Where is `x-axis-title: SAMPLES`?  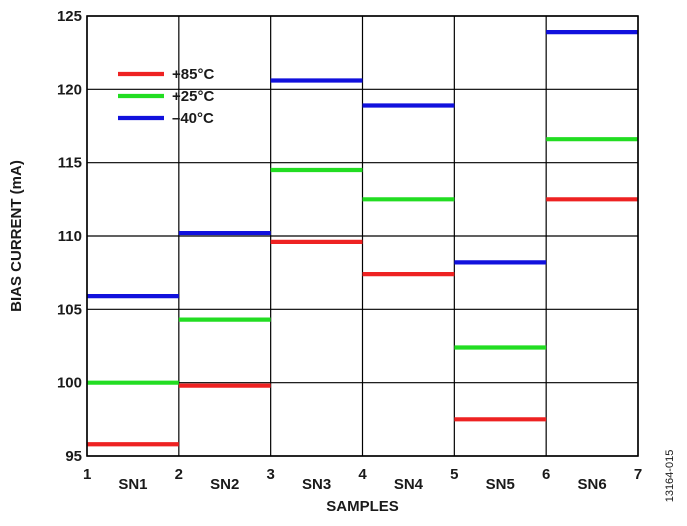
x-axis-title: SAMPLES is located at coordinates (362, 506).